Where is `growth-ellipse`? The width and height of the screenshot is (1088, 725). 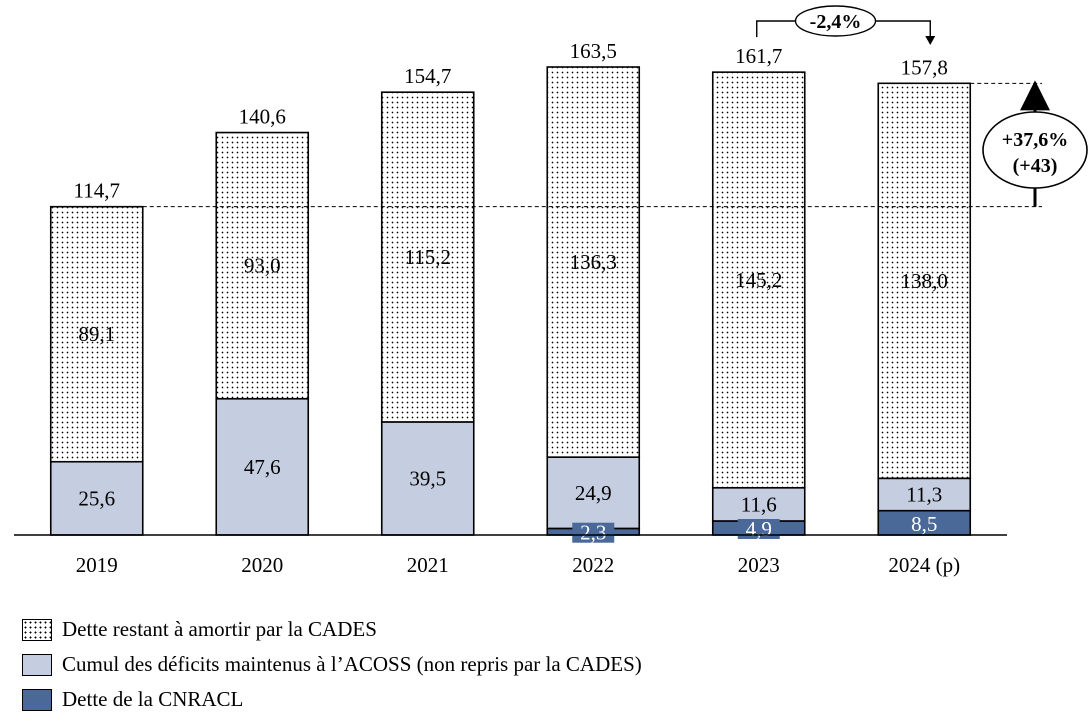 growth-ellipse is located at coordinates (1035, 150).